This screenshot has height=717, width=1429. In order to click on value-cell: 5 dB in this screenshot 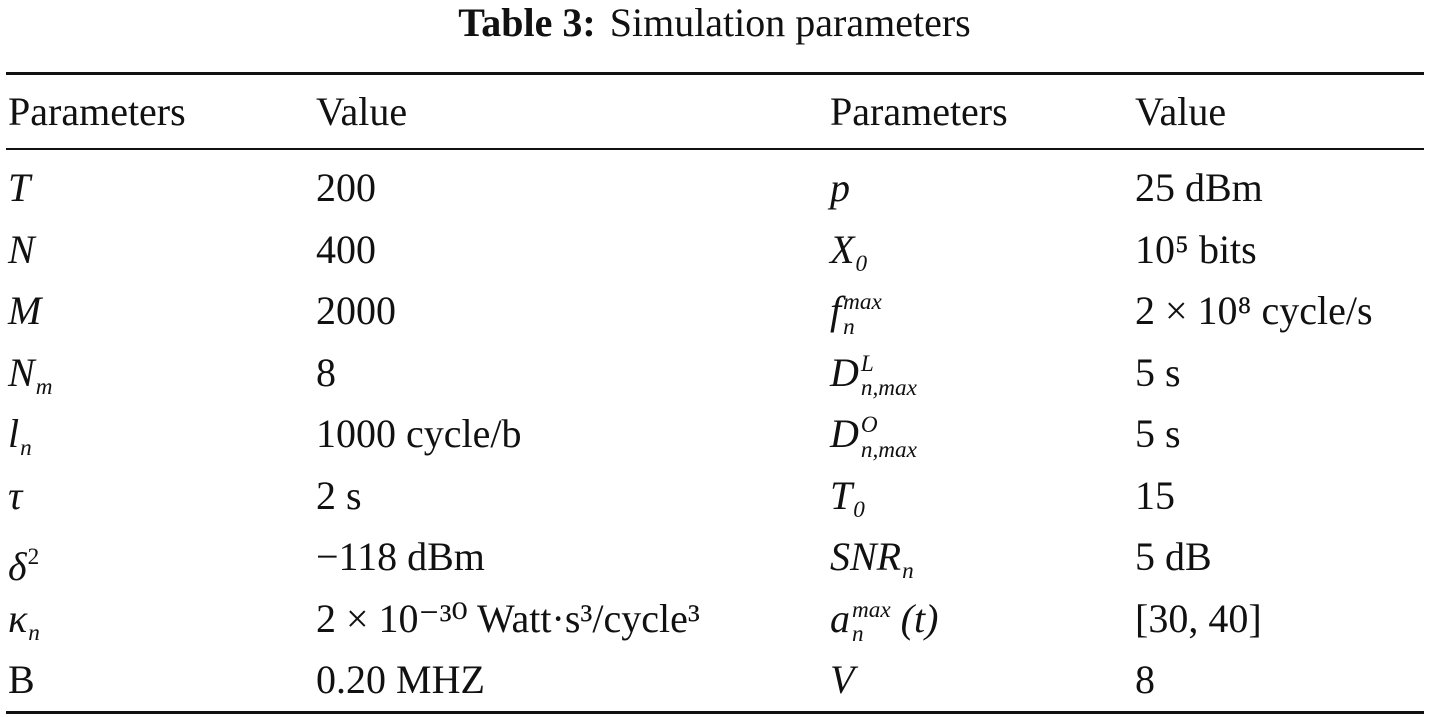, I will do `click(1173, 556)`.